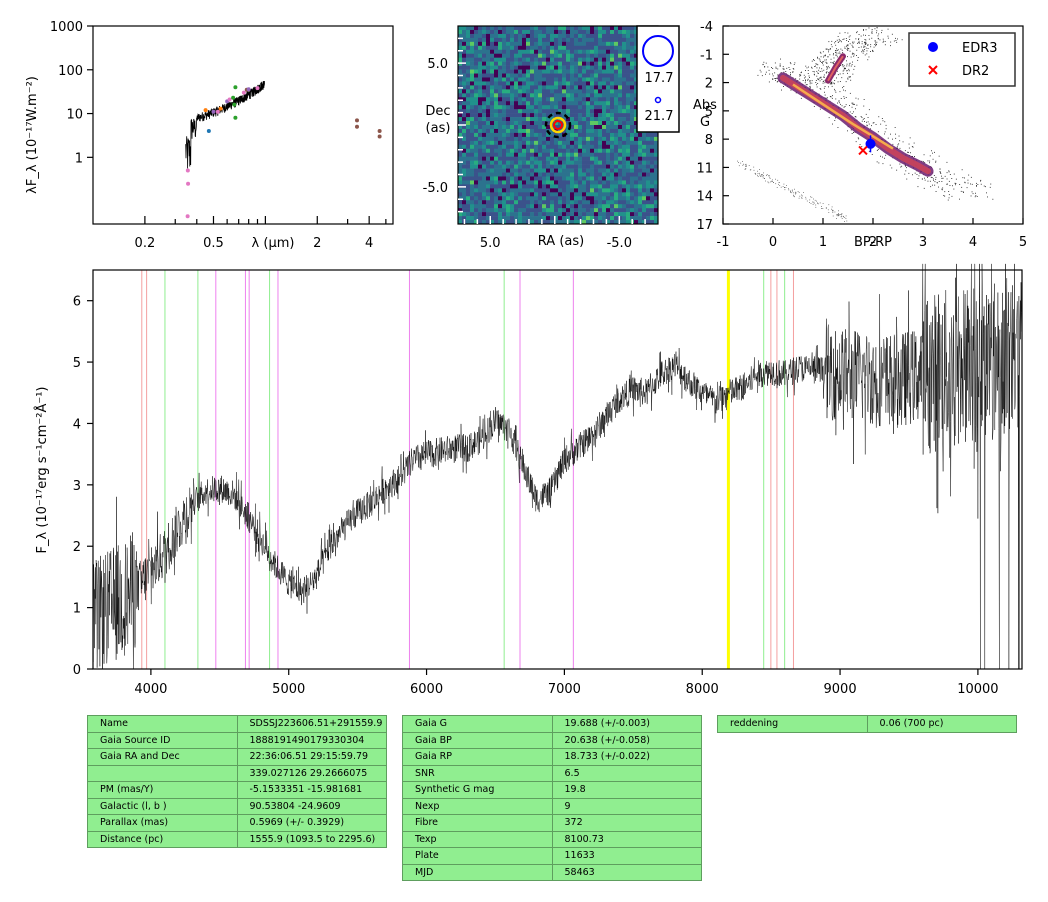 The image size is (1048, 902). What do you see at coordinates (923, 242) in the screenshot?
I see `hrd-x-tick-label: 3` at bounding box center [923, 242].